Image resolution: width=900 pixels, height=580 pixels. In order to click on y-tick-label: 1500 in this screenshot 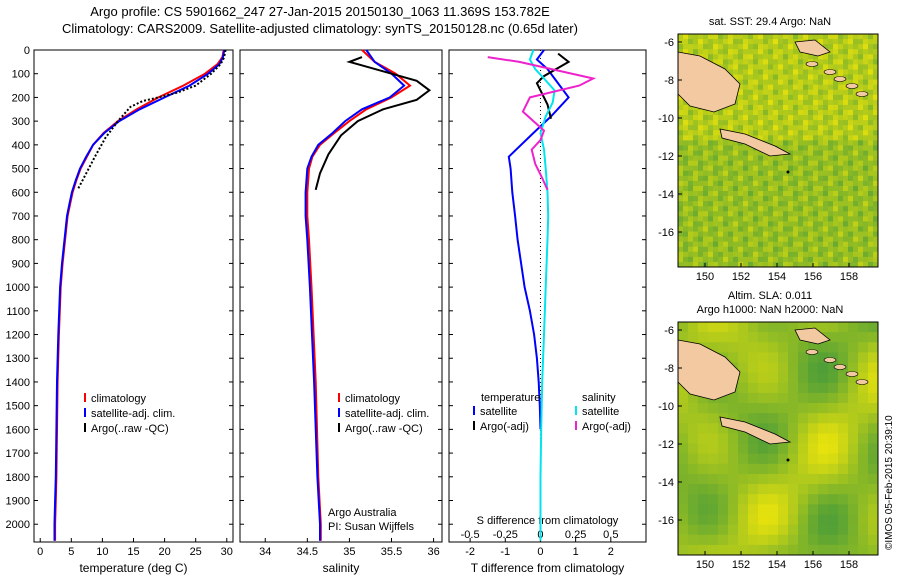, I will do `click(18, 407)`.